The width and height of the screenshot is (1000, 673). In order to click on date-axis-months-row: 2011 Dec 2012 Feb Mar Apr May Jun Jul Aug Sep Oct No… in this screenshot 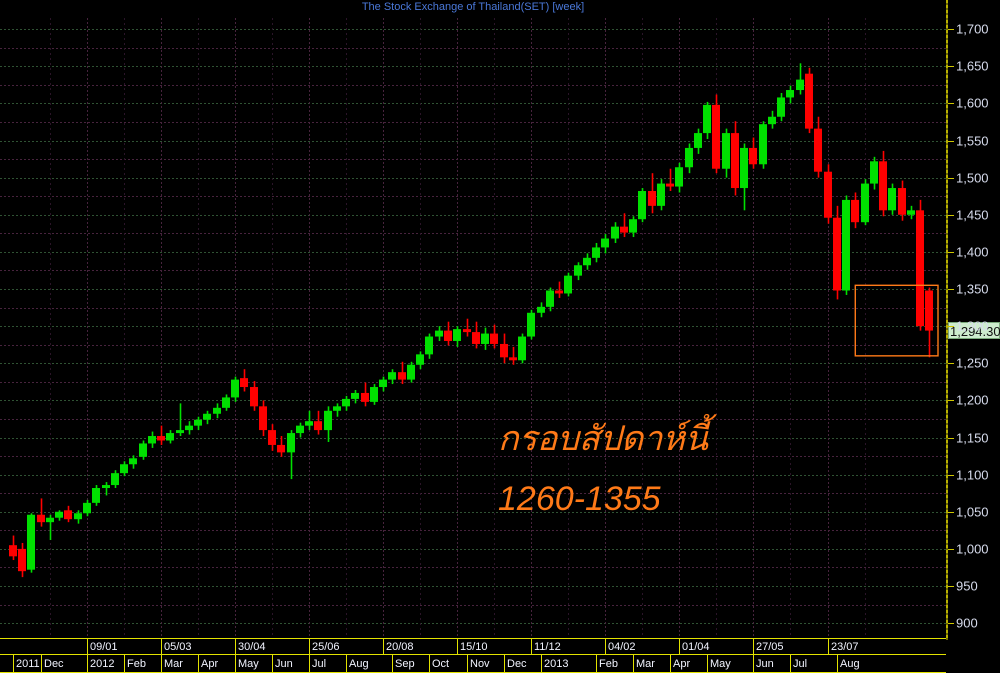, I will do `click(473, 664)`.